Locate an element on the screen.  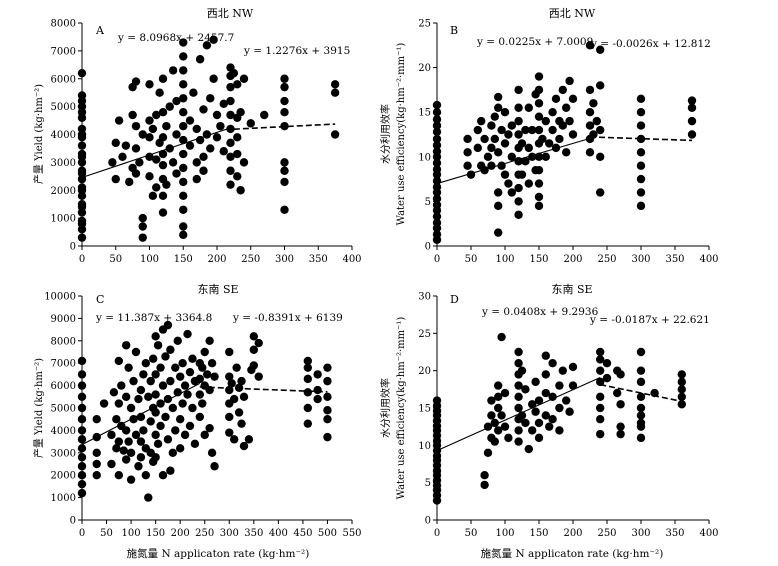
panel-c-x-tick-label: 550 is located at coordinates (351, 533).